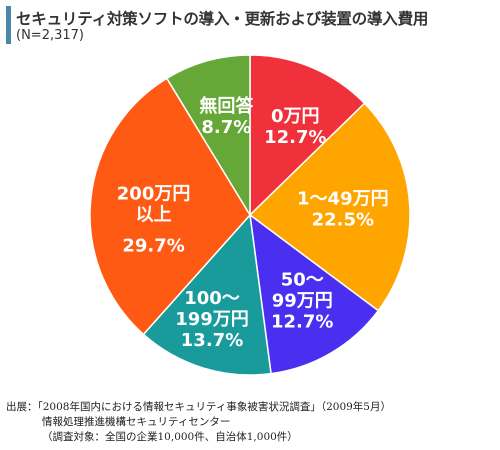  Describe the element at coordinates (212, 319) in the screenshot. I see `slice-category-label-3: 199万円` at that location.